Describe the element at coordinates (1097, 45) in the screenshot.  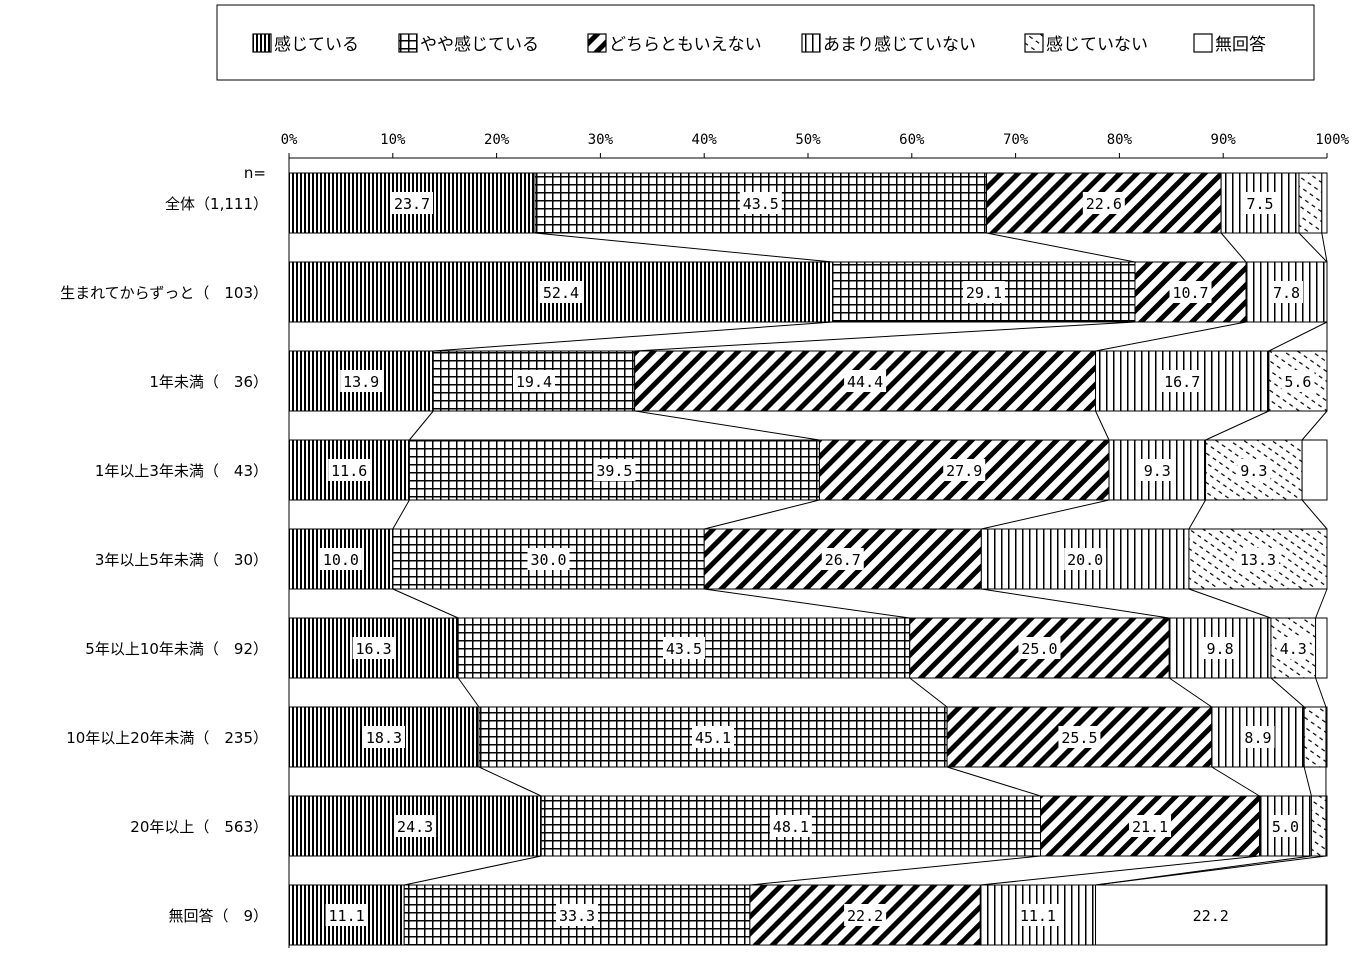
I see `legend-label-5: 感じていない` at that location.